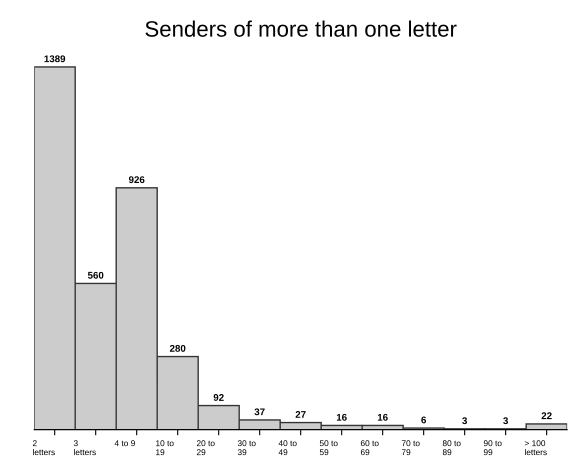 The width and height of the screenshot is (570, 467). What do you see at coordinates (329, 448) in the screenshot?
I see `x-tick-label: 50 to 59` at bounding box center [329, 448].